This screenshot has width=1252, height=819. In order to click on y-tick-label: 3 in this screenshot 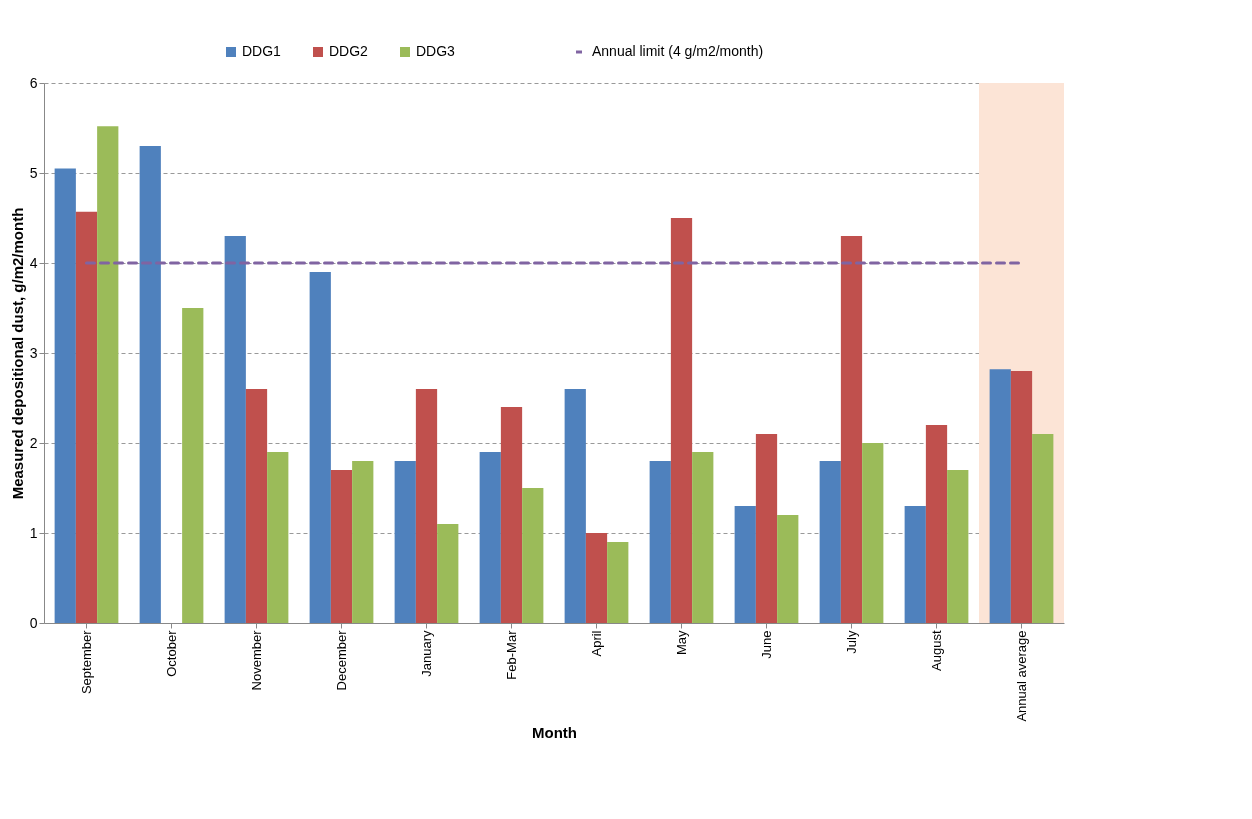, I will do `click(33, 352)`.